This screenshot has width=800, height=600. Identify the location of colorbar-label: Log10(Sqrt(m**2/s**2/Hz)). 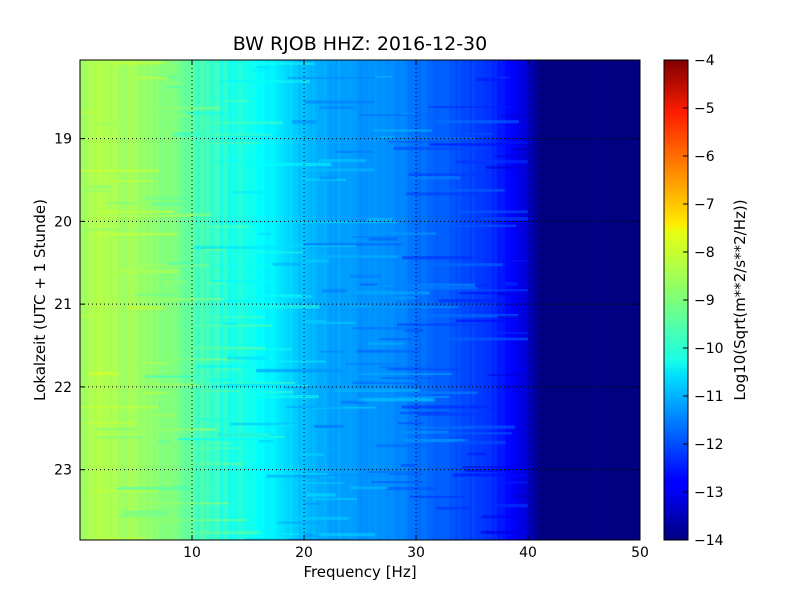
(740, 299).